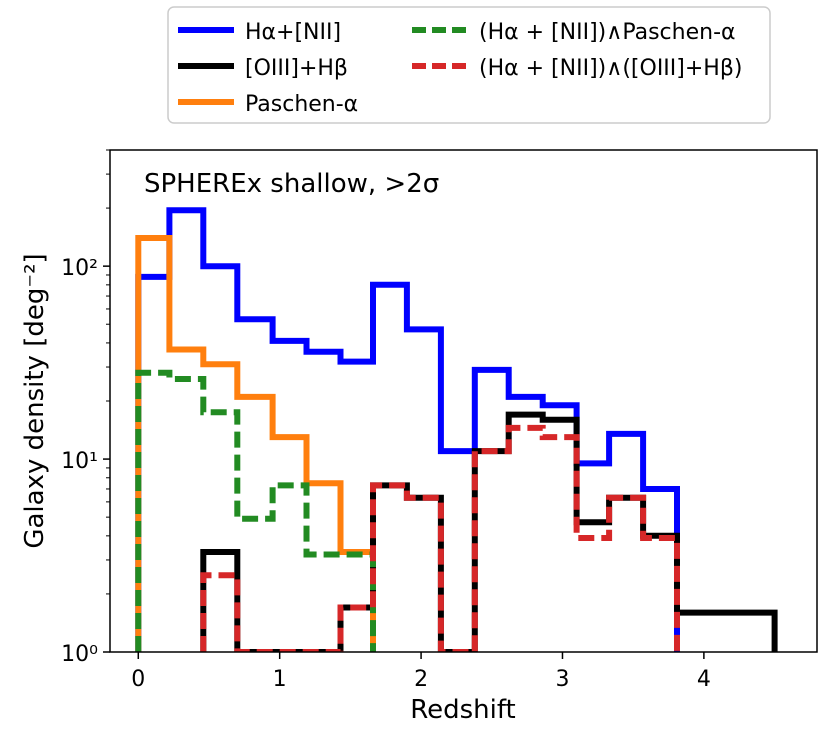 The image size is (830, 737). I want to click on legend-label-halpha-and-paschen: (Hα + [NII])∧Paschen-α, so click(607, 32).